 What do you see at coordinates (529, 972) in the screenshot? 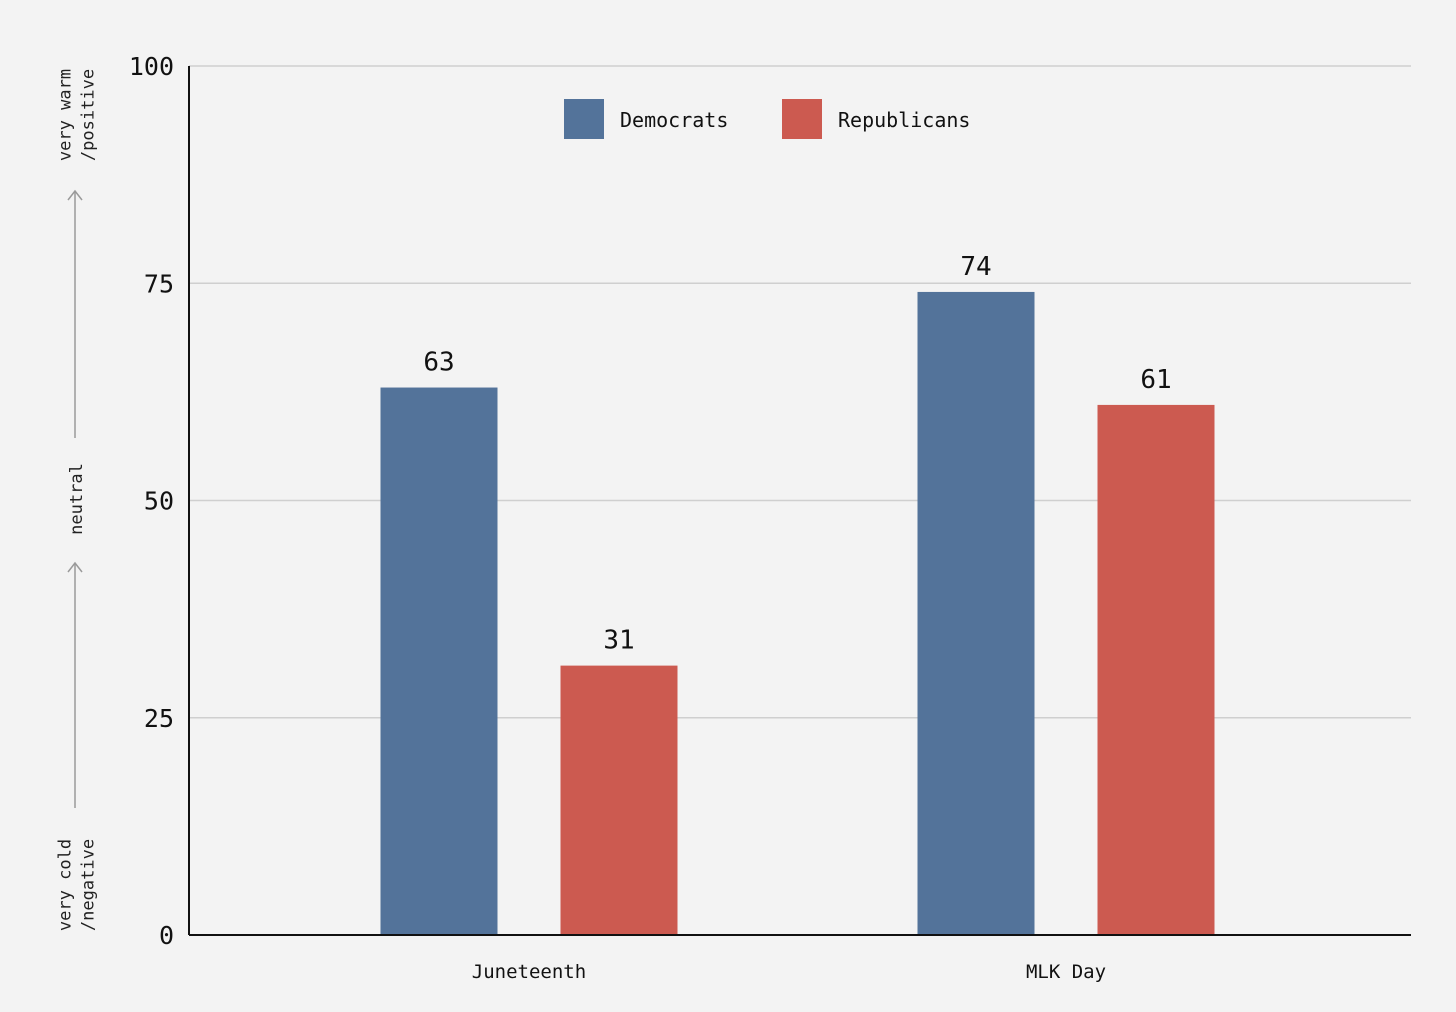
I see `x-tick-label: Juneteenth` at bounding box center [529, 972].